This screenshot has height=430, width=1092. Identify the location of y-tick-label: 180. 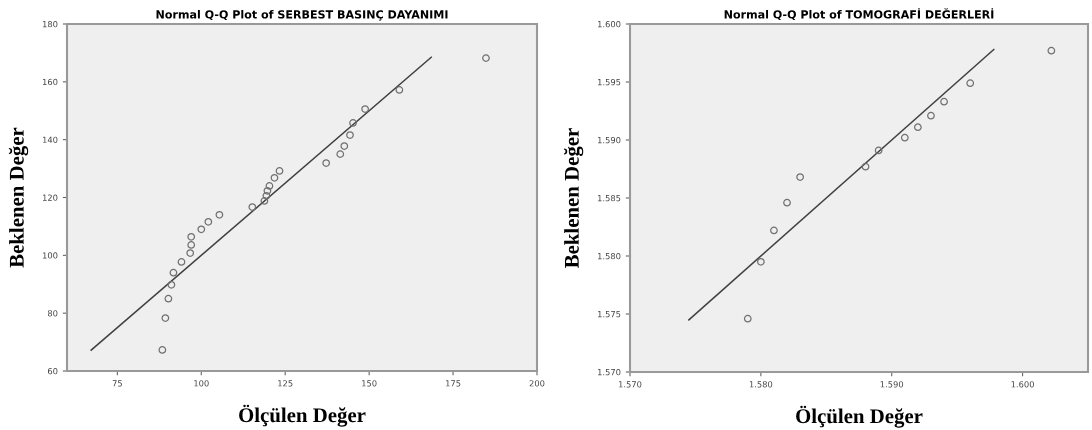
(50, 24).